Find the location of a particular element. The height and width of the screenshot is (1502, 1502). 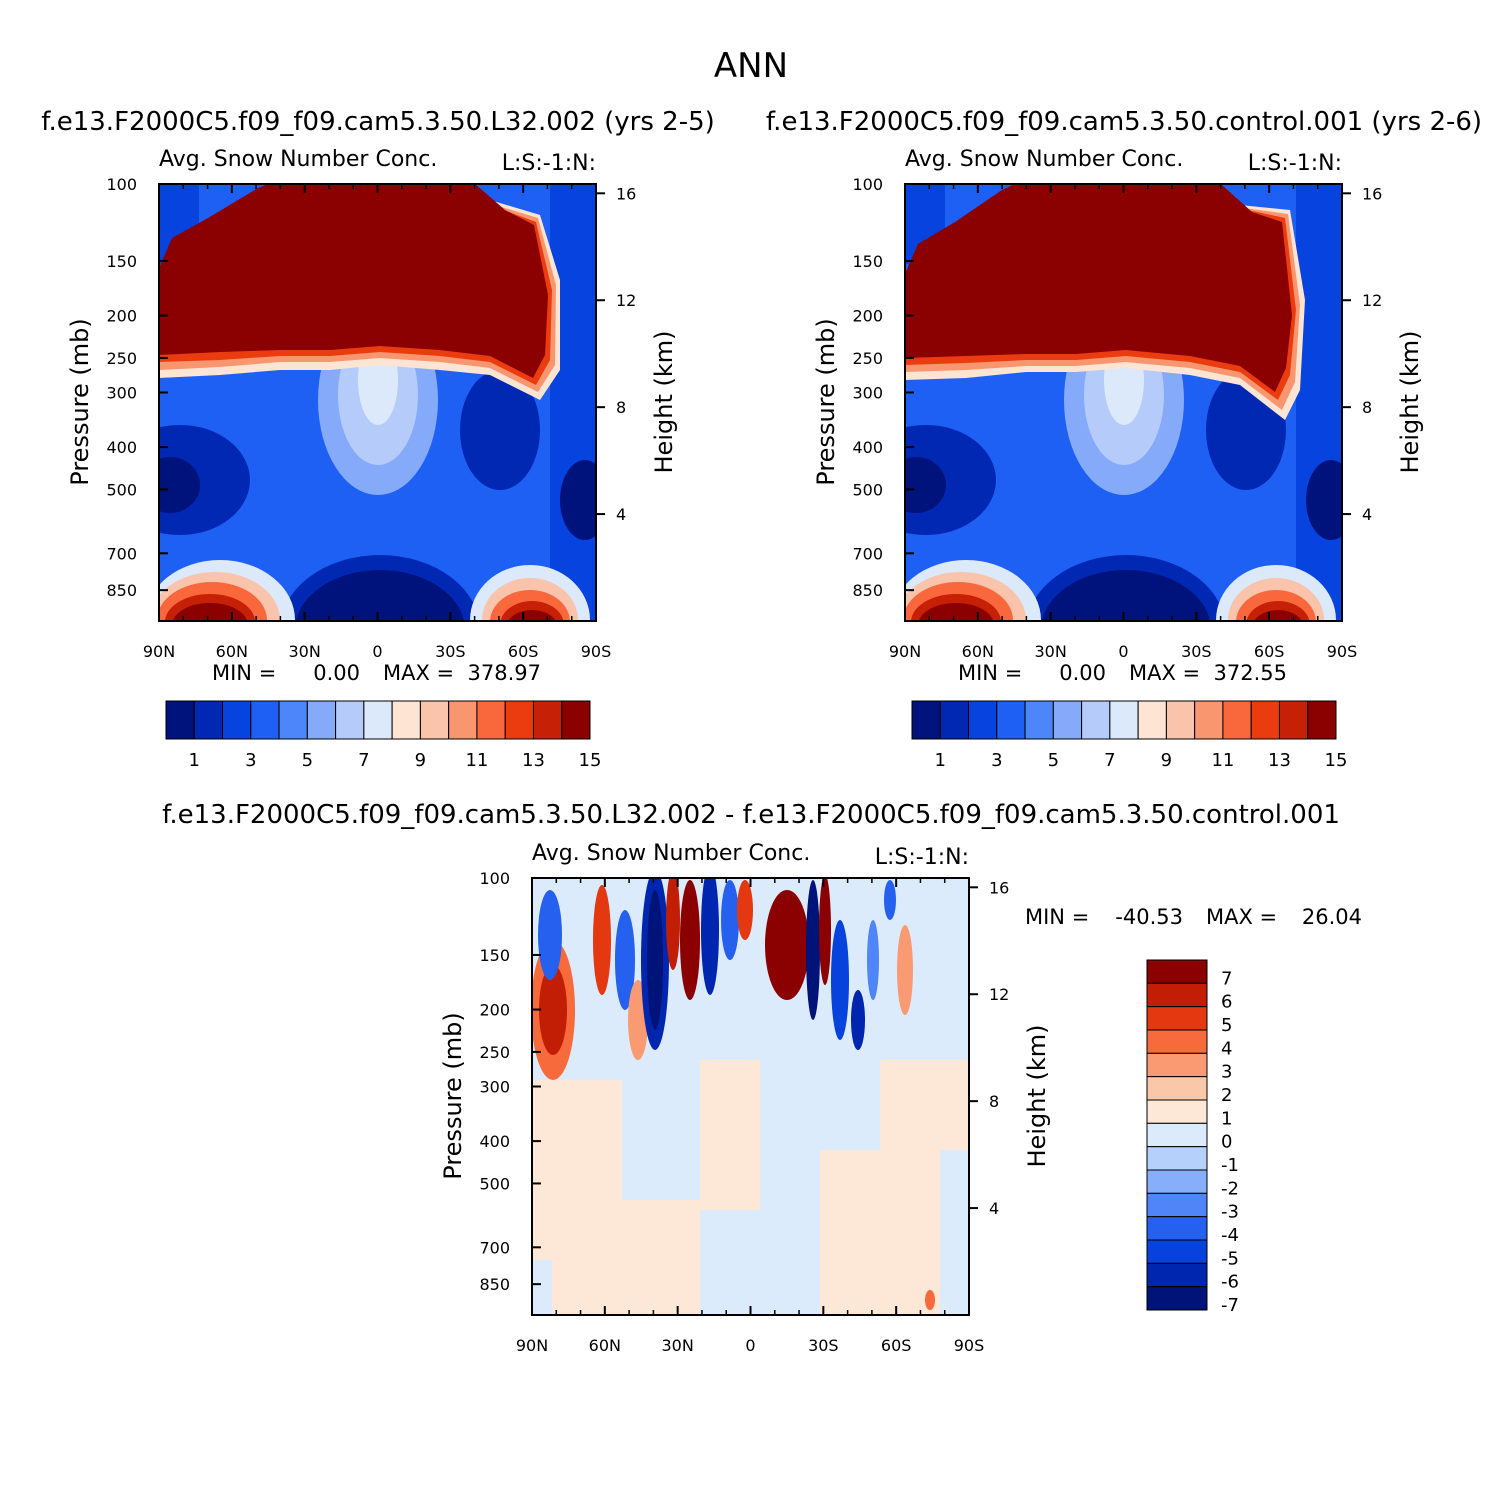

y2-axis-label: Height (km) is located at coordinates (1037, 1096).